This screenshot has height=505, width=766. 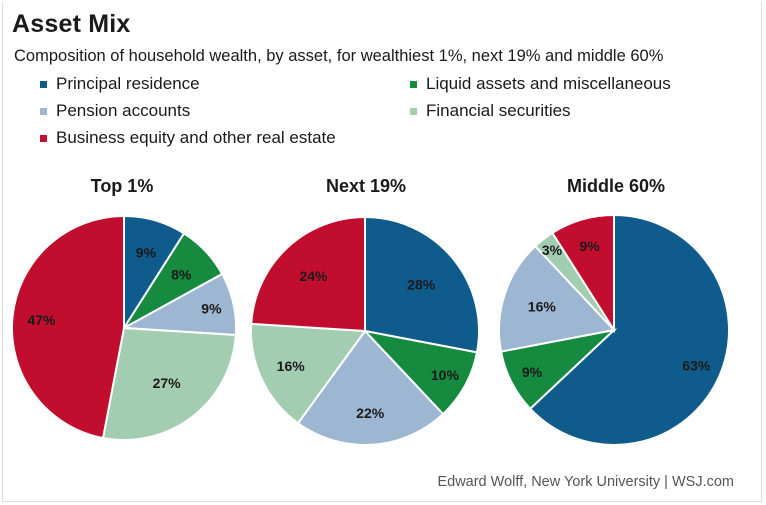 I want to click on legend-item-business-equity: Business equity and other real estate, so click(x=188, y=138).